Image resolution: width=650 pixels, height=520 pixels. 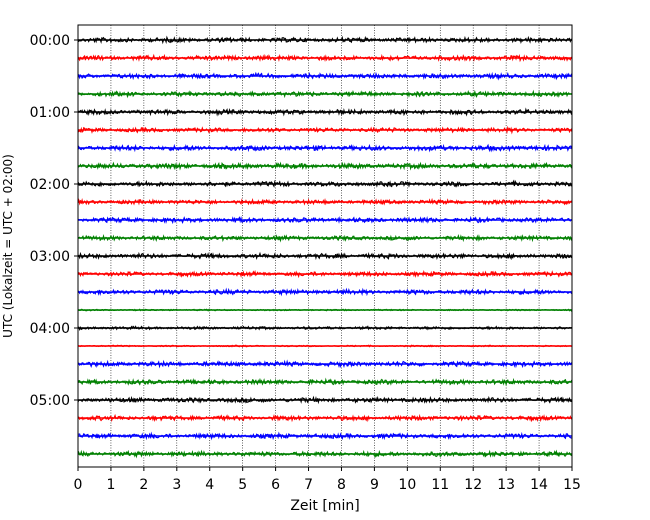 What do you see at coordinates (176, 485) in the screenshot?
I see `x-tick-label: 3` at bounding box center [176, 485].